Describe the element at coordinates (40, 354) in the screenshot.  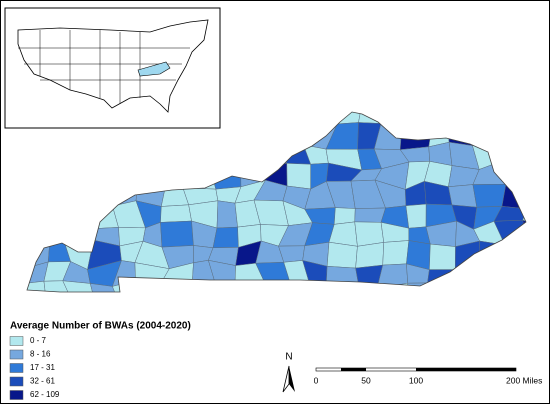
I see `legend-label: 8 - 16` at that location.